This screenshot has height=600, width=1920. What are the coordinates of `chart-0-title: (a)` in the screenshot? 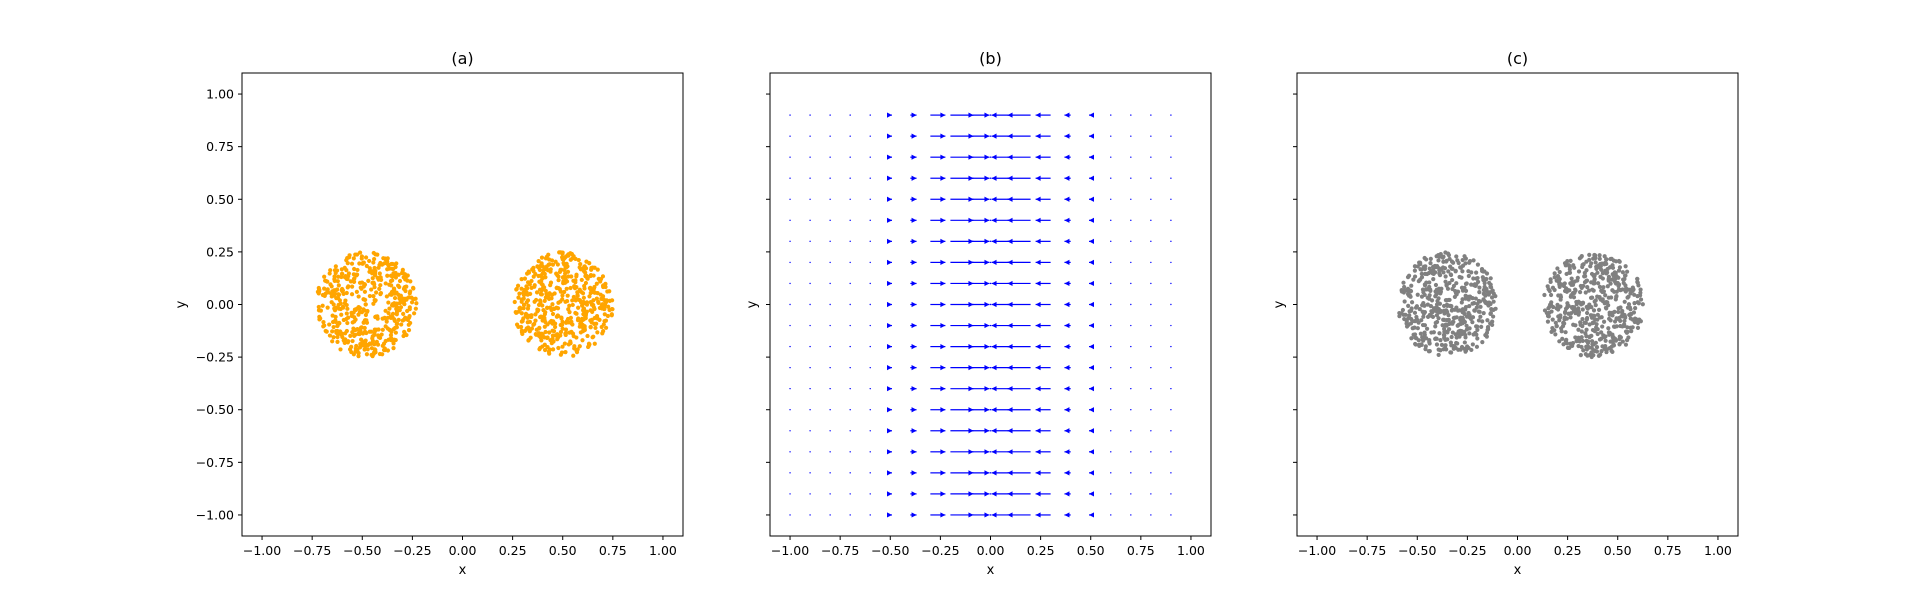 It's located at (462, 58).